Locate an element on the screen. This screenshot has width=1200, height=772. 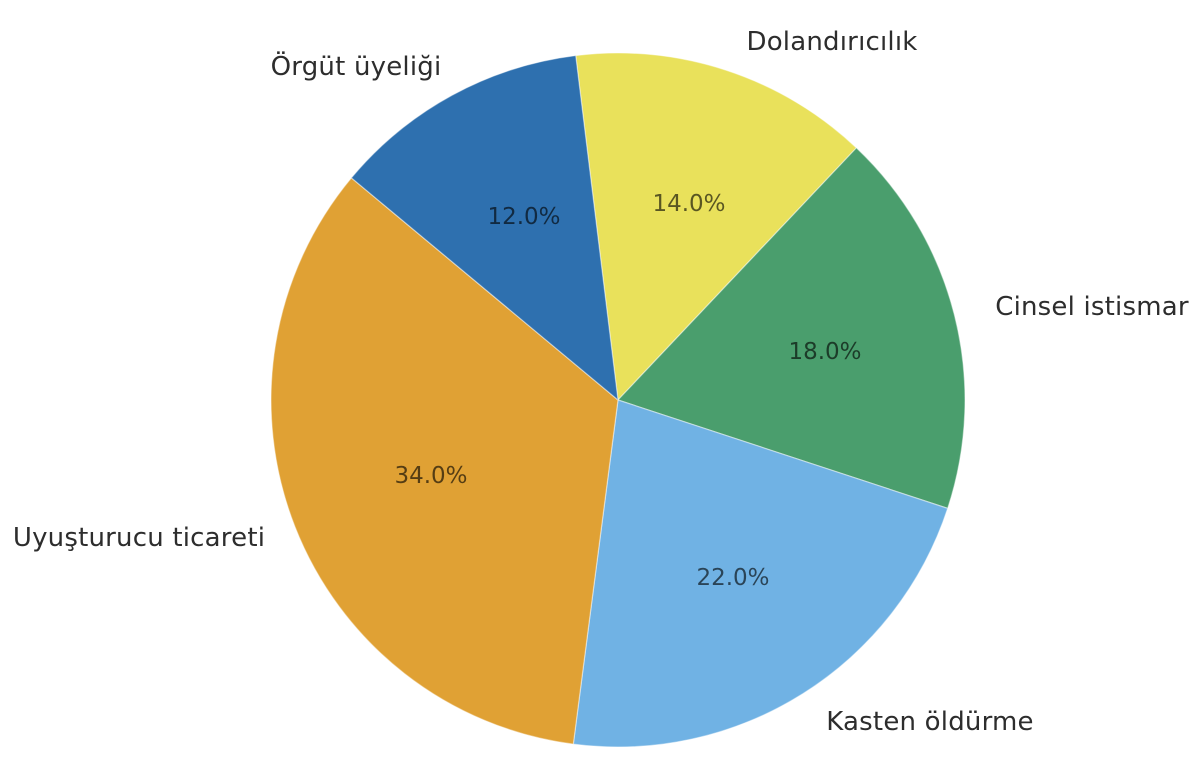
slice-pct-dolandiricilik: 14.0% is located at coordinates (689, 204).